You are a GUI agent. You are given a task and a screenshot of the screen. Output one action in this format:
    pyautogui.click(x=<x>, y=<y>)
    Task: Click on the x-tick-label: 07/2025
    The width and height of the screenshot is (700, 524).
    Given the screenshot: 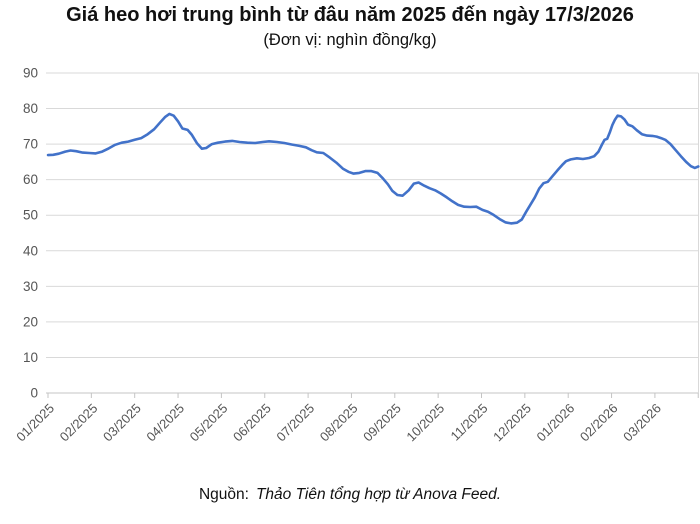 What is the action you would take?
    pyautogui.click(x=295, y=423)
    